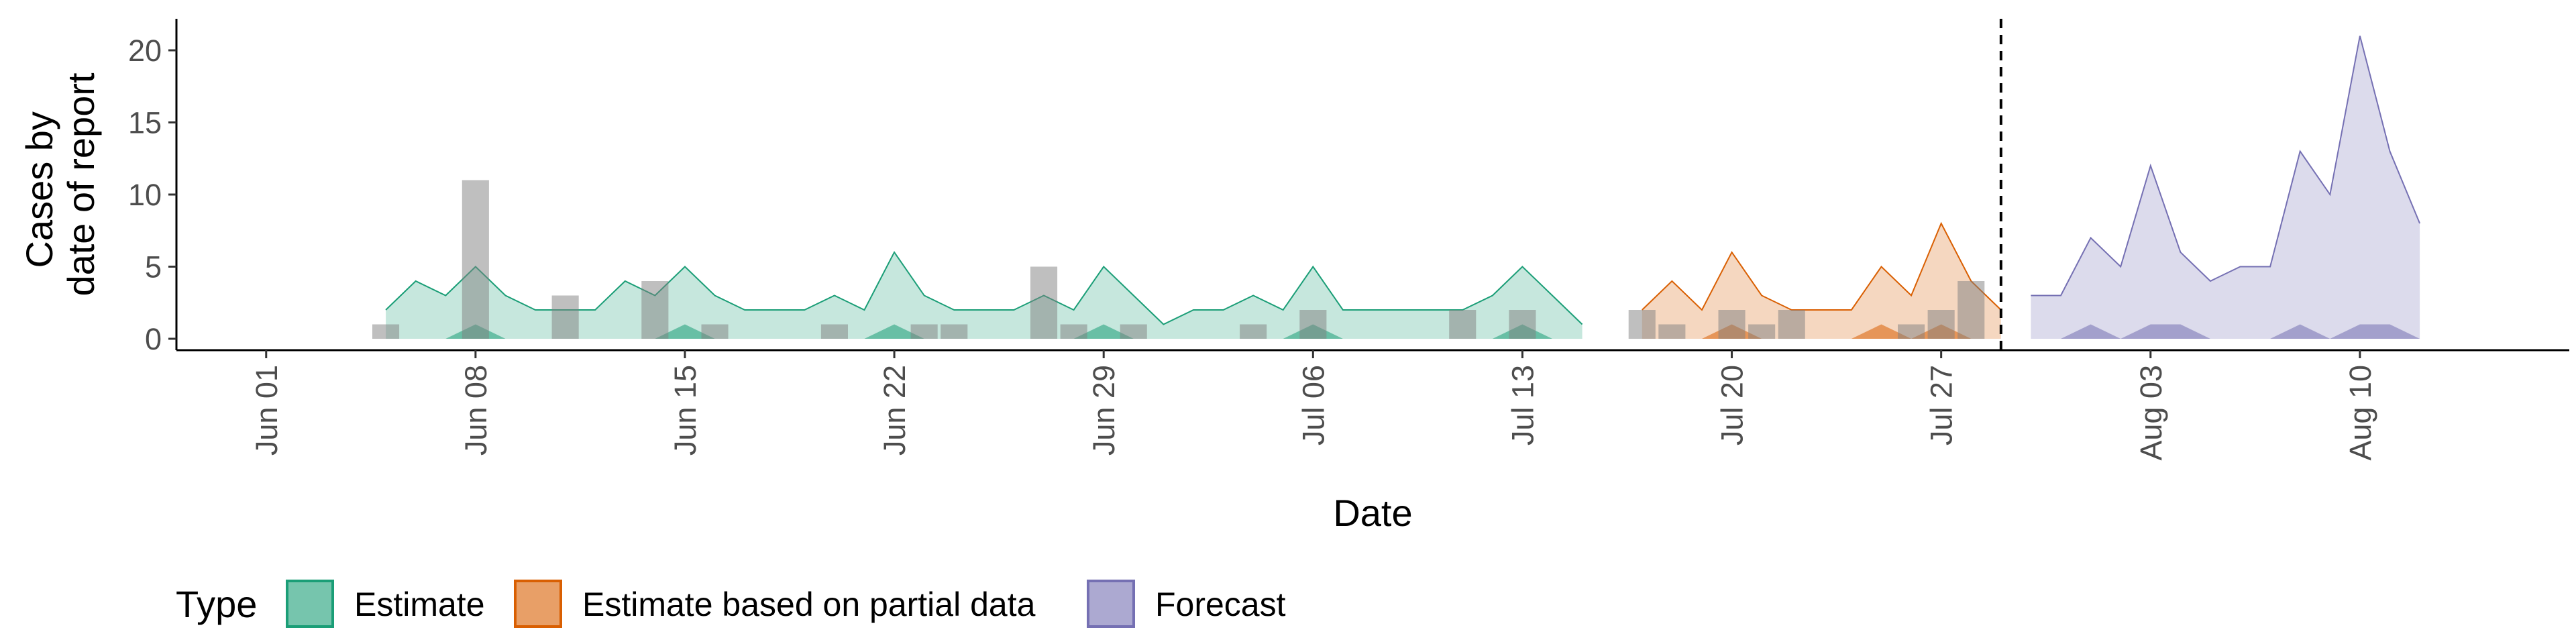 This screenshot has width=2576, height=644. Describe the element at coordinates (1104, 410) in the screenshot. I see `x-tick-label: Jun 29` at that location.